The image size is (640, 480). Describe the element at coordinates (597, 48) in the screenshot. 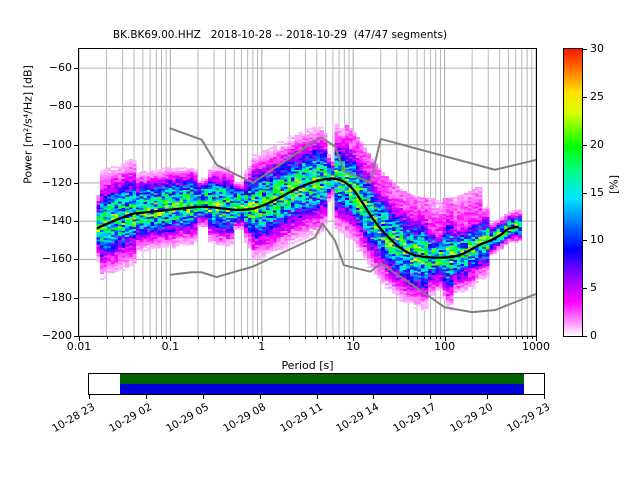

I see `colorbar-tick-label: 30` at that location.